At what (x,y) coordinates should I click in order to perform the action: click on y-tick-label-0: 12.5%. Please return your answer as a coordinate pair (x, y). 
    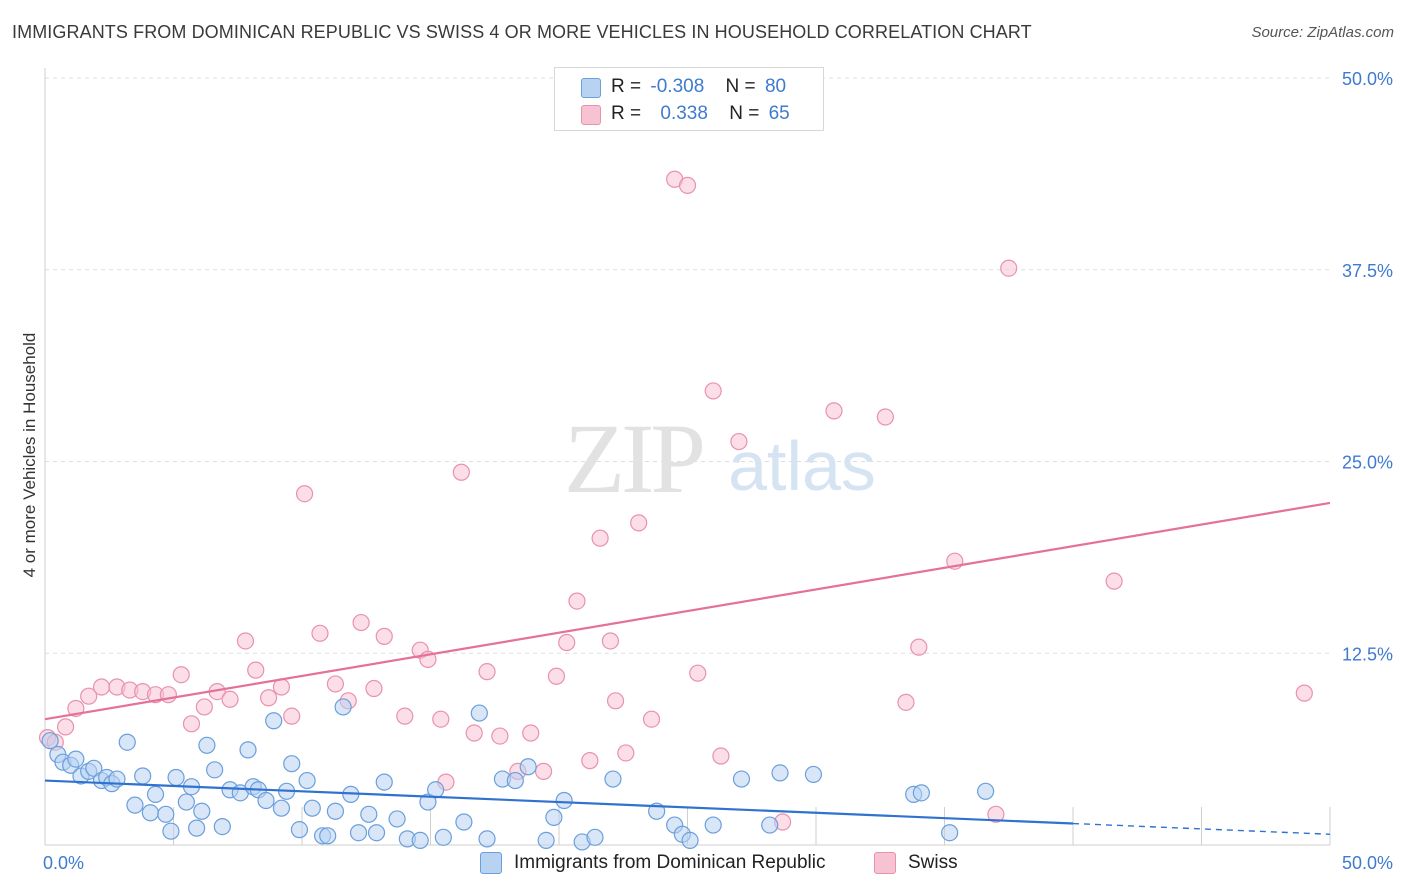
    Looking at the image, I should click on (1367, 654).